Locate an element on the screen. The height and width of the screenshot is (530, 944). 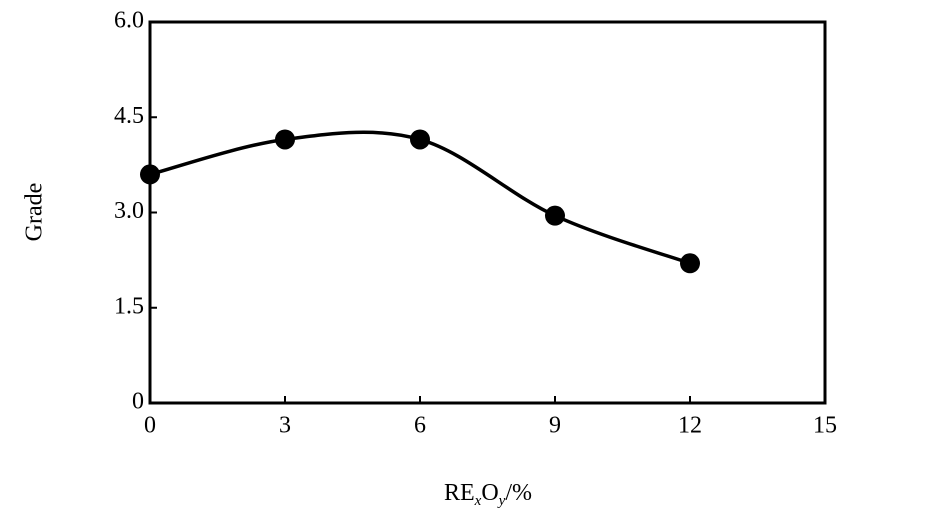
y-axis-label: Grade is located at coordinates (35, 212).